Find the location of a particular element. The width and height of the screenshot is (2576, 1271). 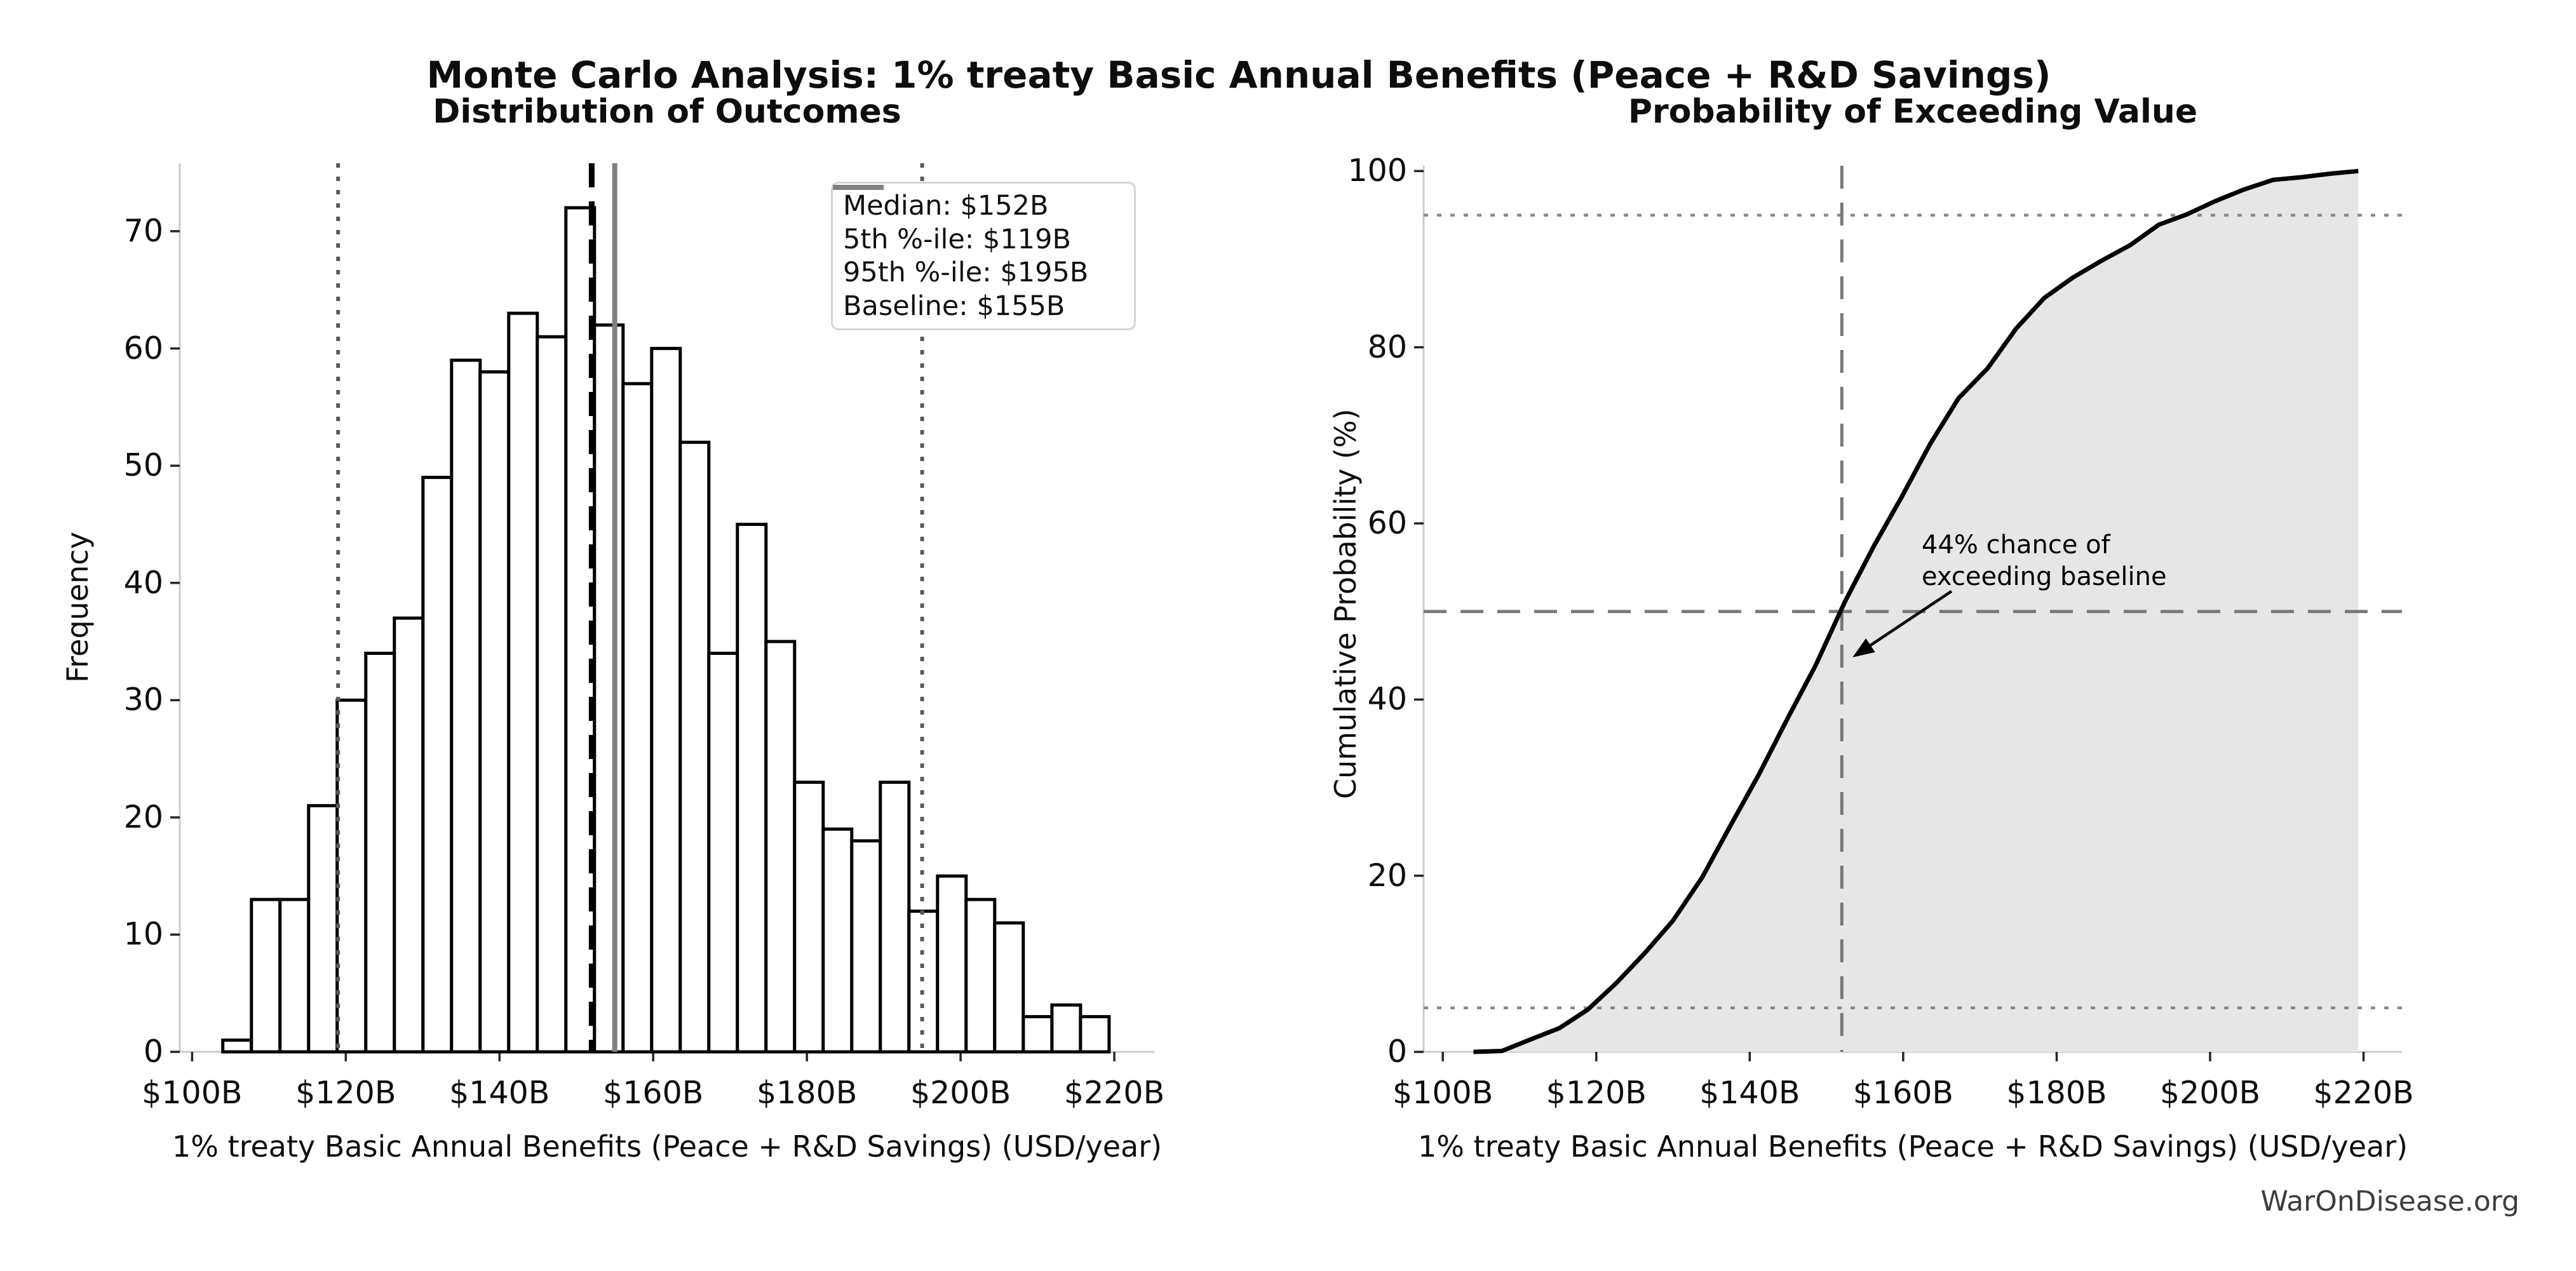

legend-item: 95th %-ile: $195B is located at coordinates (978, 237).